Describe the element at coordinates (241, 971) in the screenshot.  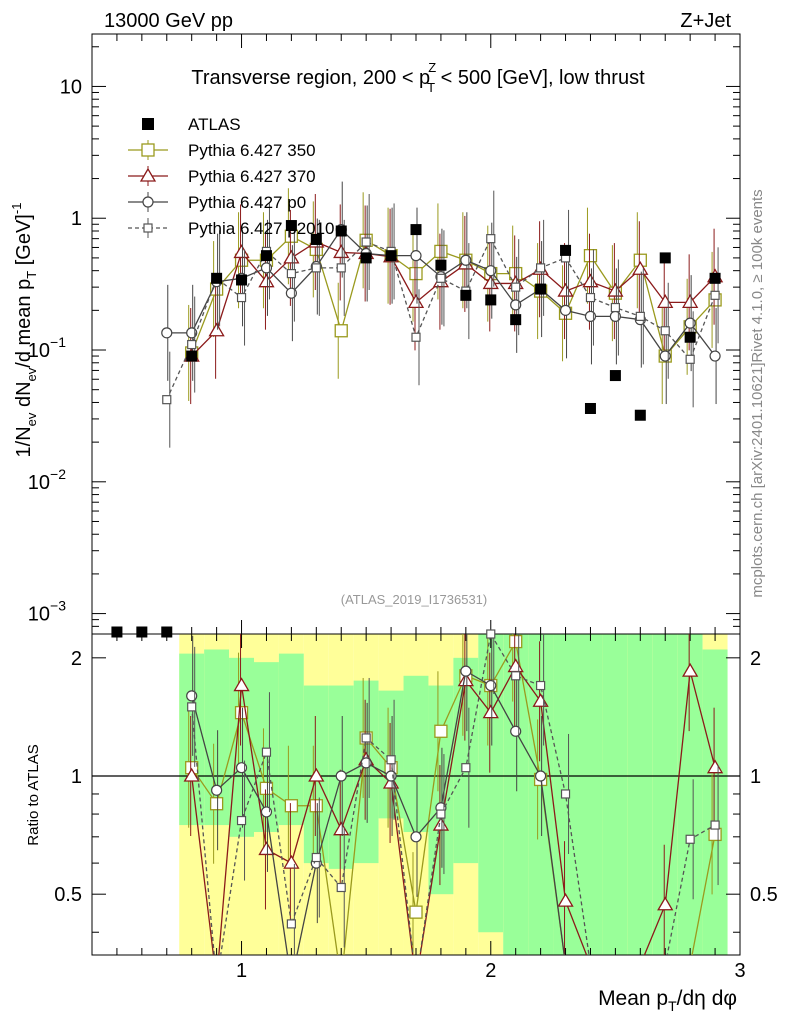
I see `x-tick-label: 1` at that location.